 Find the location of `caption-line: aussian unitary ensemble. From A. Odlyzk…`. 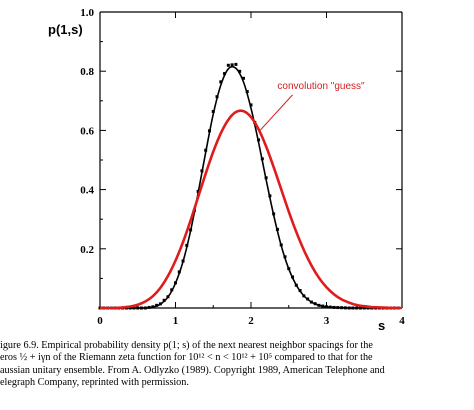

caption-line: aussian unitary ensemble. From A. Odlyzk… is located at coordinates (192, 370).